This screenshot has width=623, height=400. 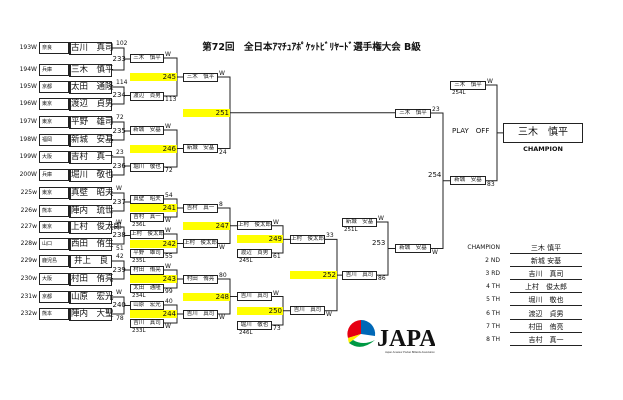 I want to click on match-number-highlight: 250, so click(x=260, y=310).